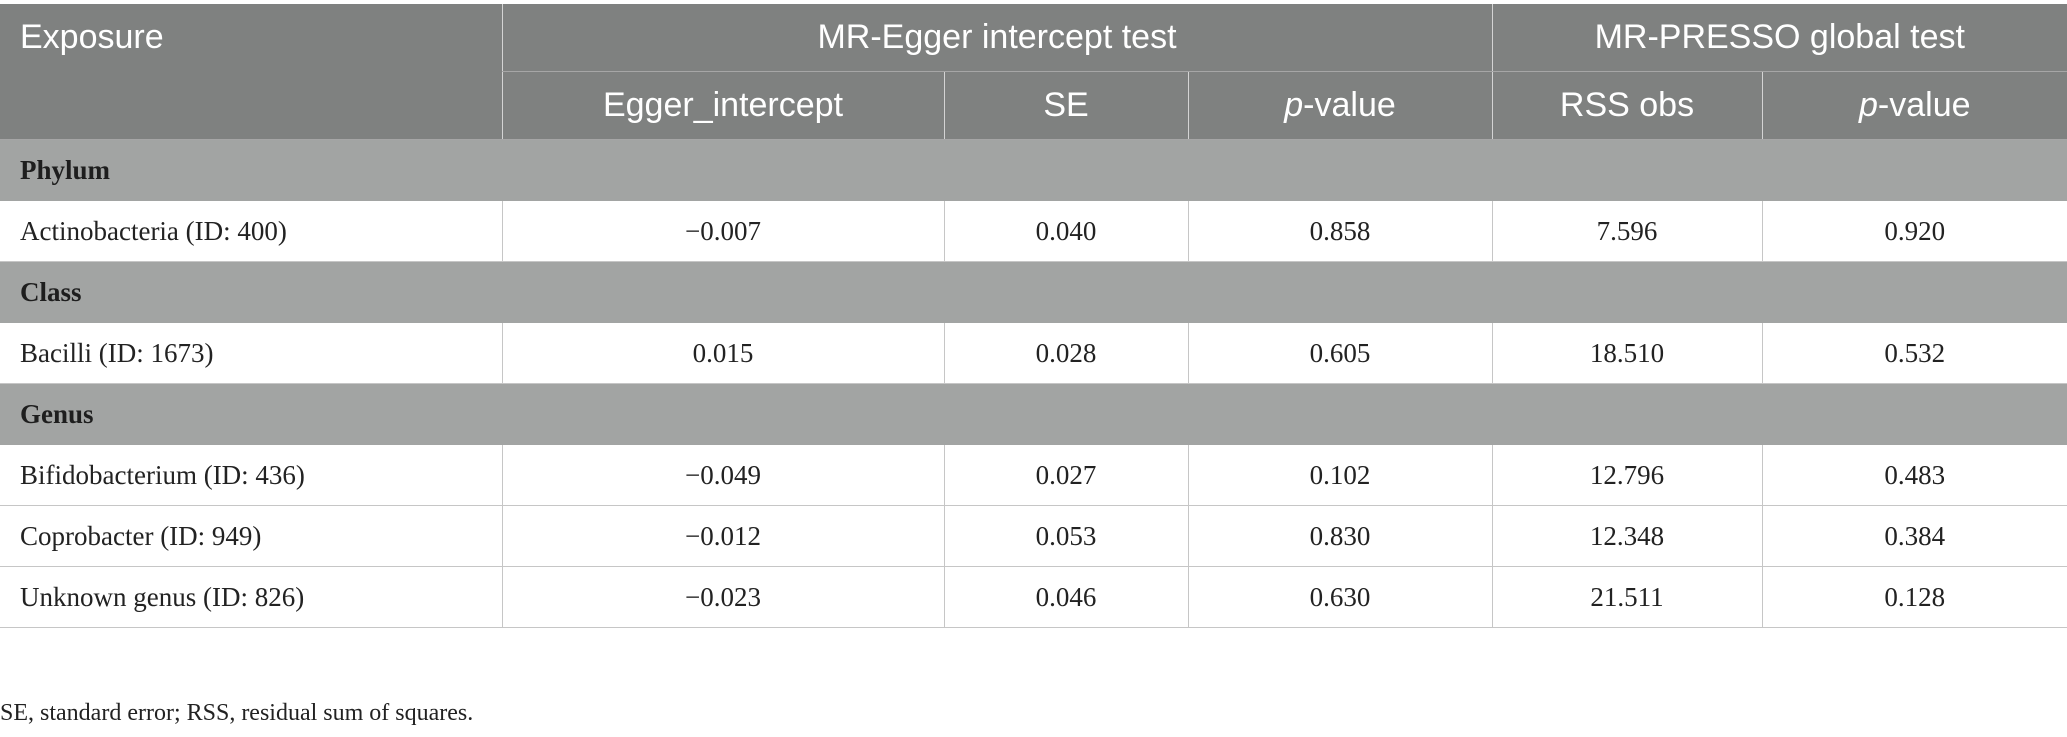  Describe the element at coordinates (1914, 536) in the screenshot. I see `cell-p-presso: 0.384` at that location.